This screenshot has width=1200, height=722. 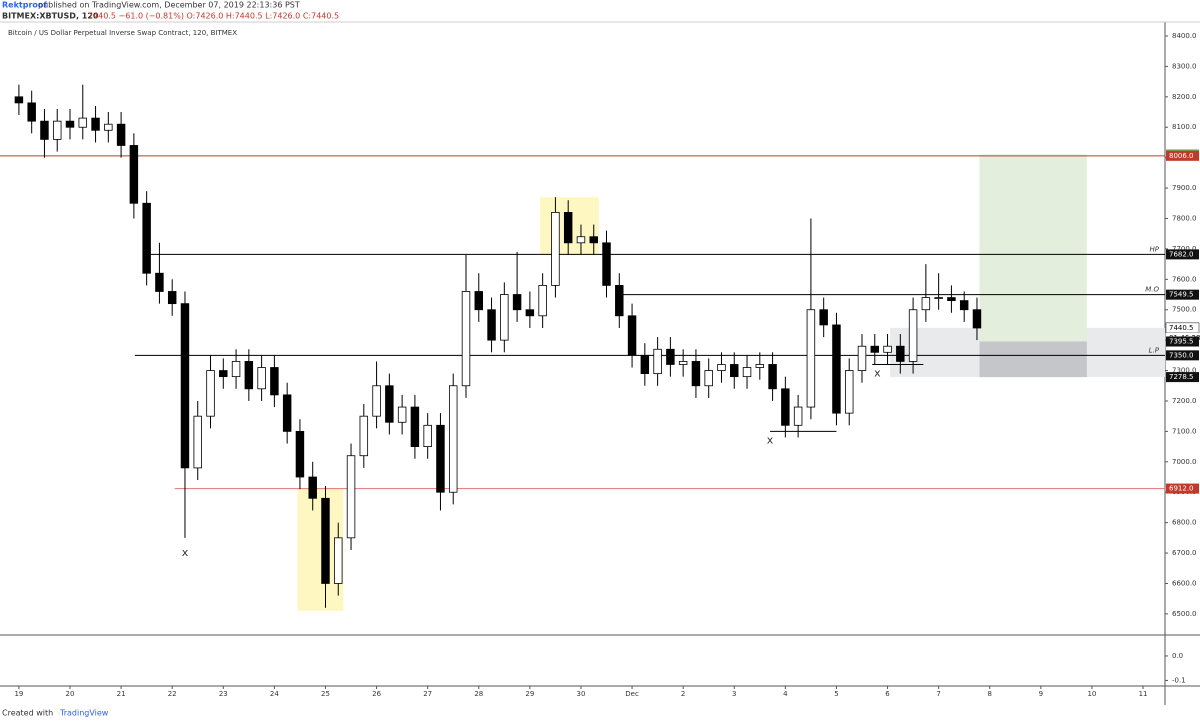 What do you see at coordinates (785, 694) in the screenshot?
I see `x-tick-label: 4` at bounding box center [785, 694].